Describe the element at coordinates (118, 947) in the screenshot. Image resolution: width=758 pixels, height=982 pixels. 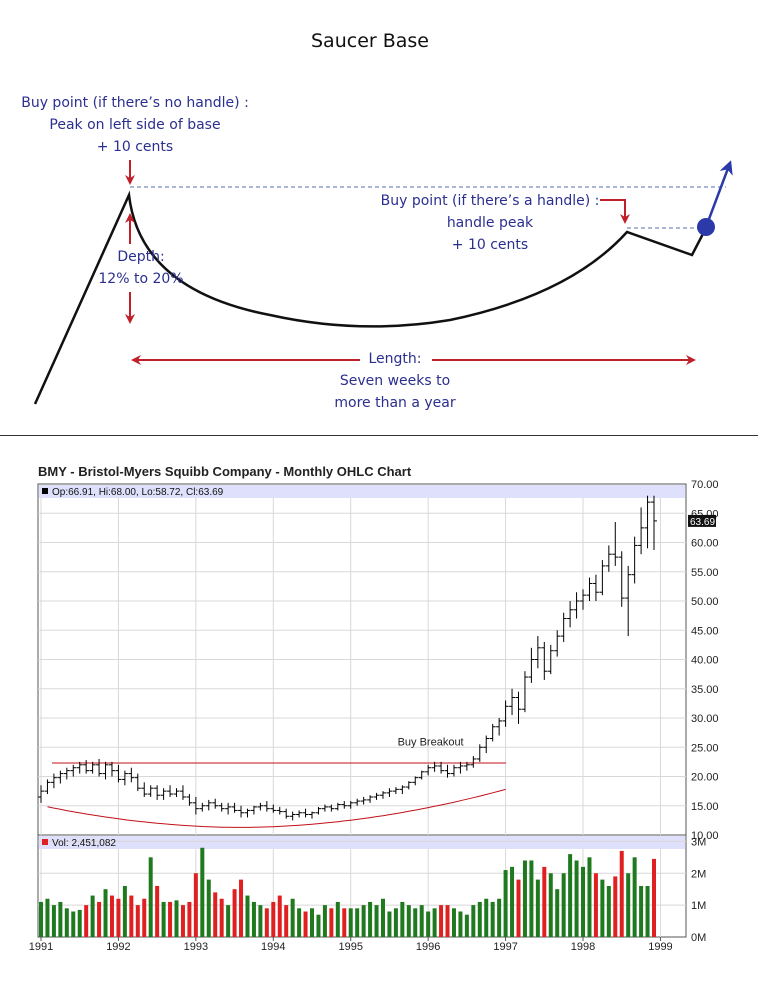
I see `x-tick-label: 1992` at that location.